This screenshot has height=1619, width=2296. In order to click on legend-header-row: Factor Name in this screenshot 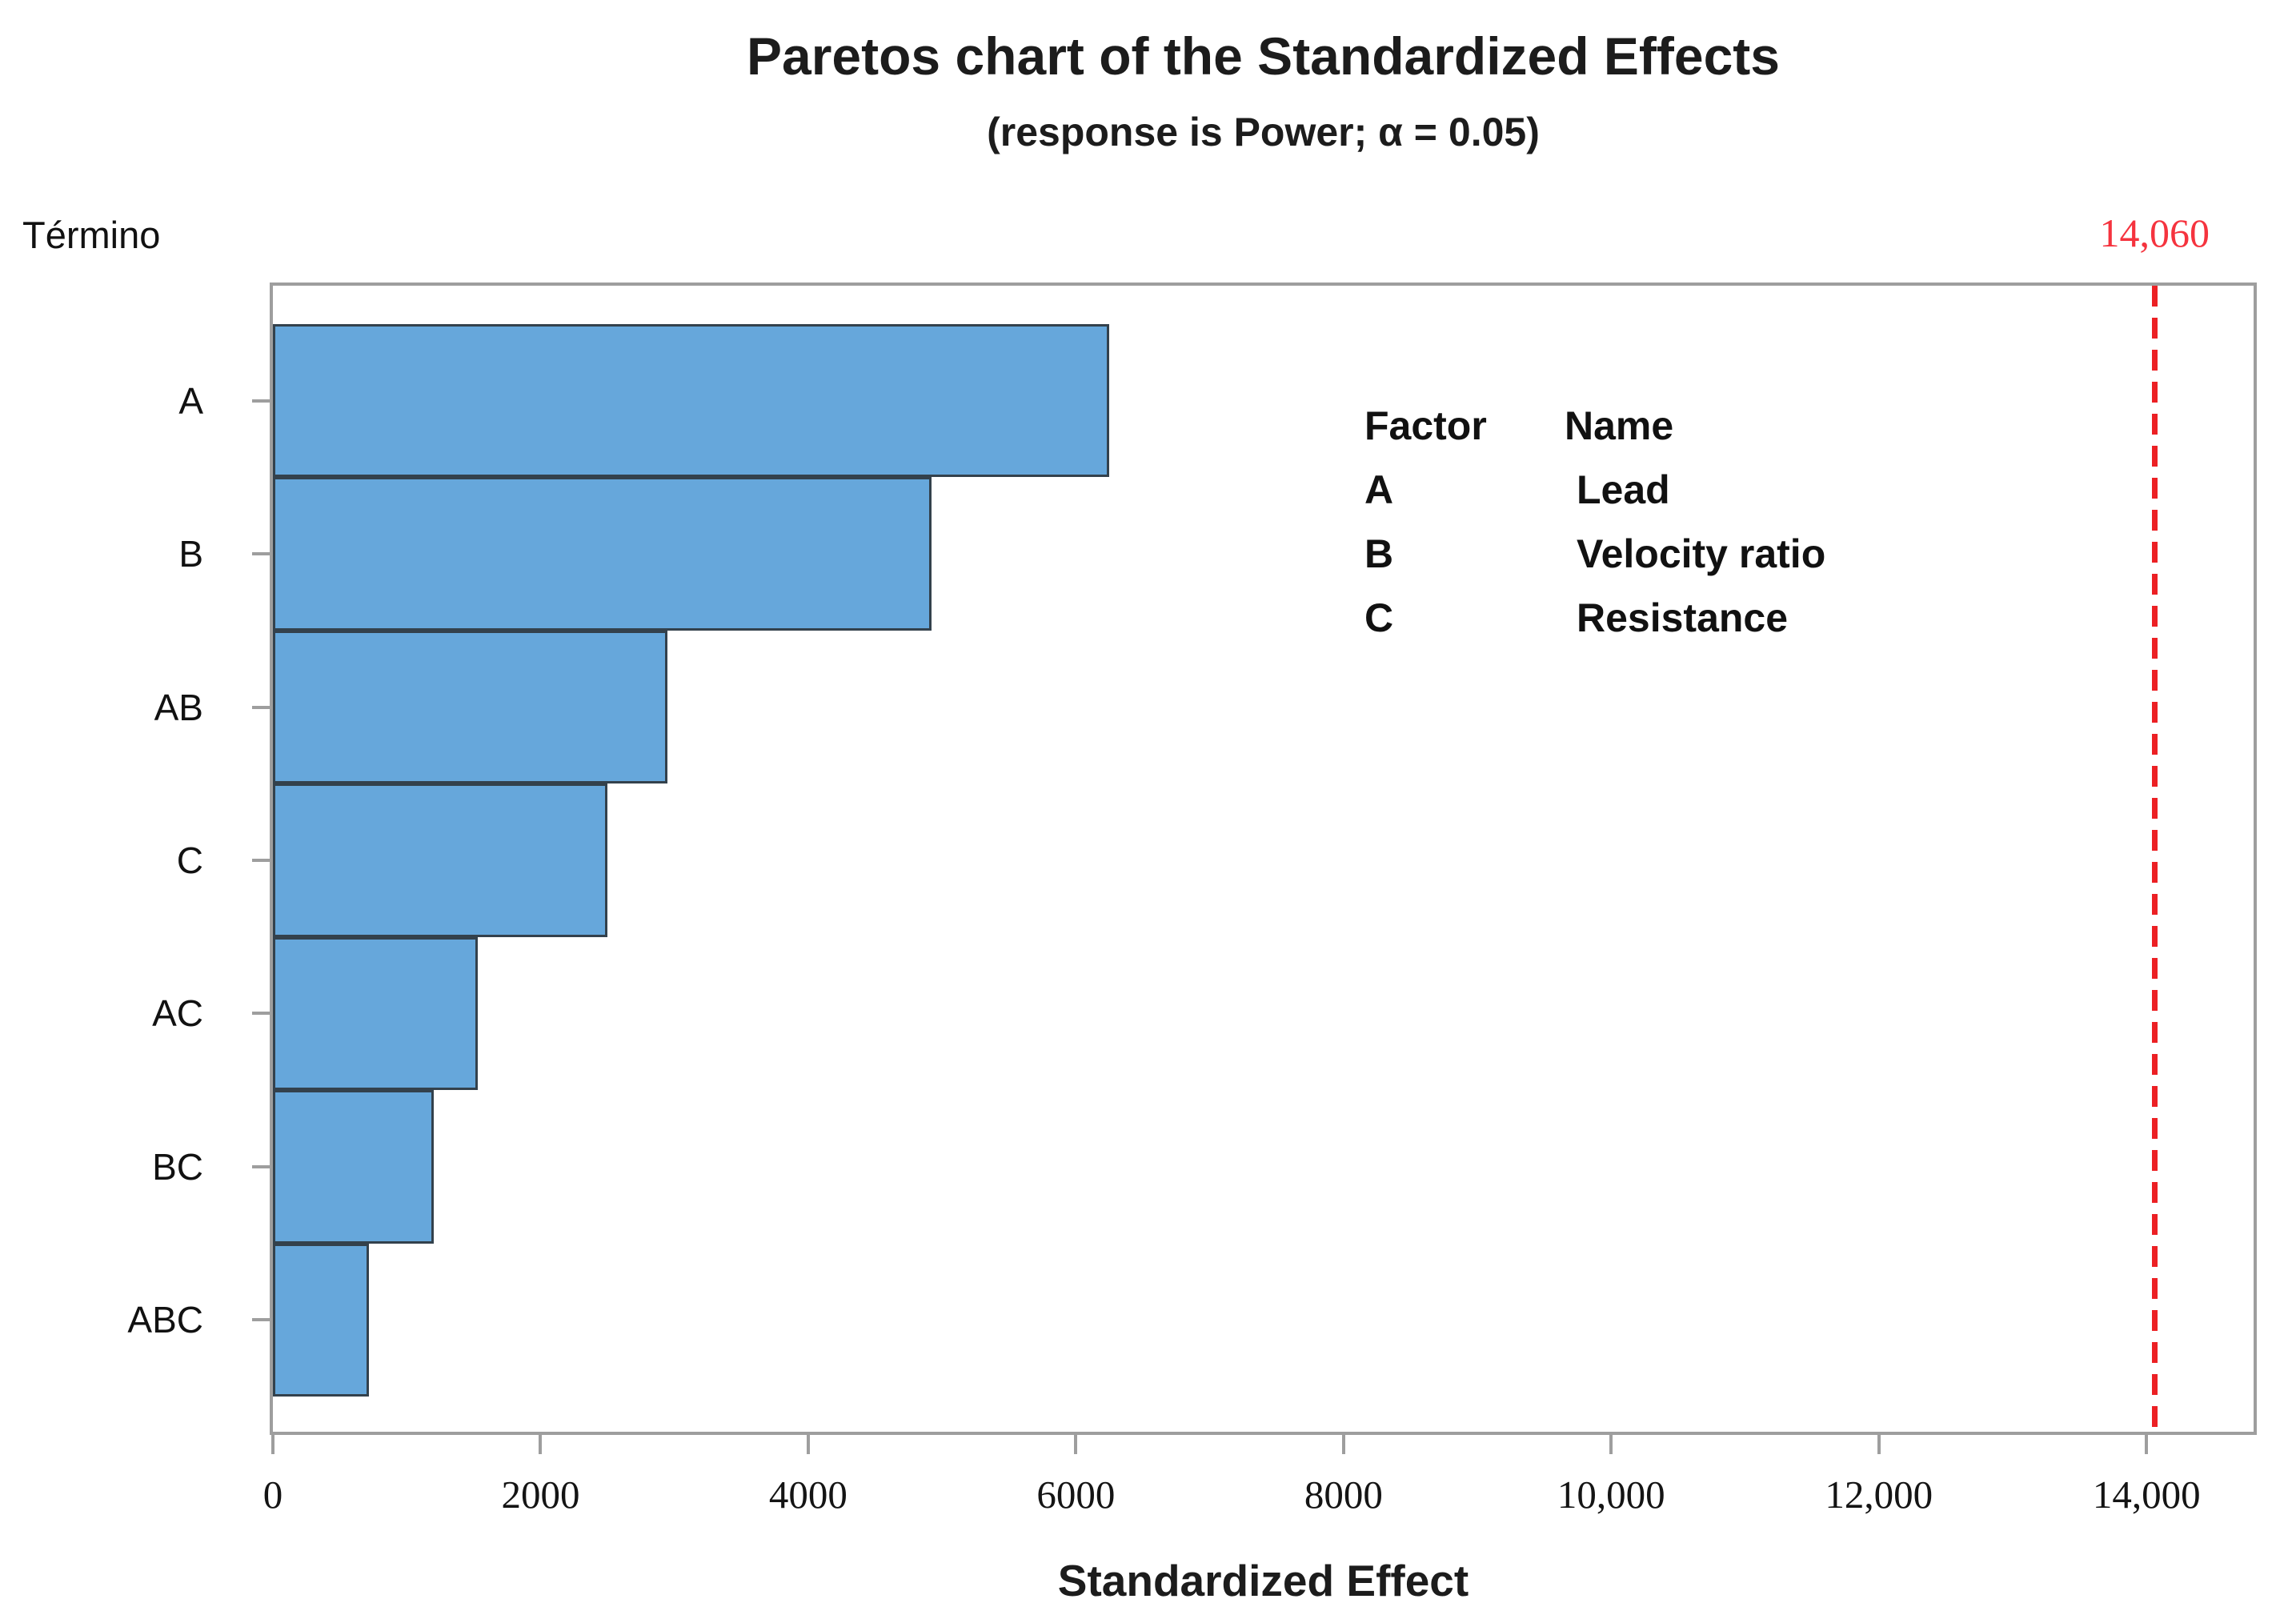, I will do `click(1594, 426)`.